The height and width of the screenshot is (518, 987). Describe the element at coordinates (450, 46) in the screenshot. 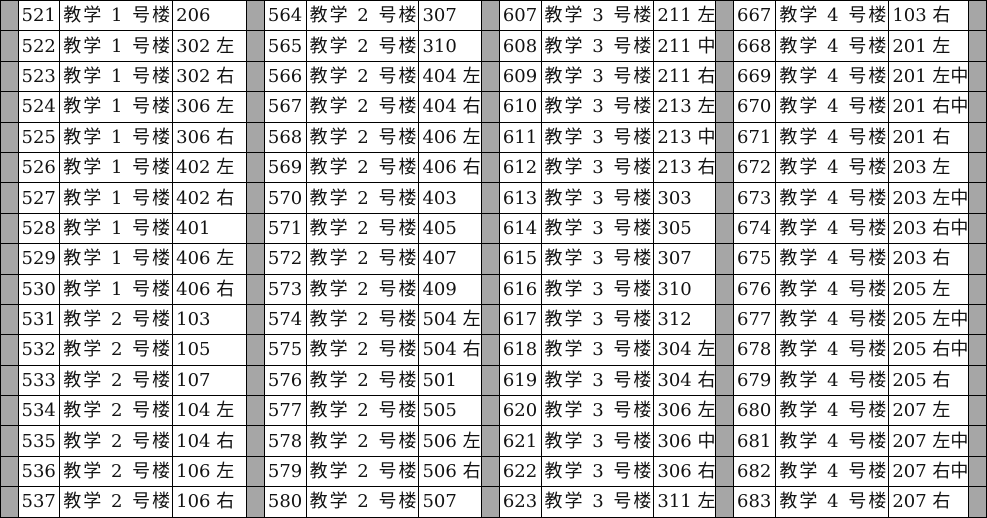

I see `room-cell: 310` at that location.